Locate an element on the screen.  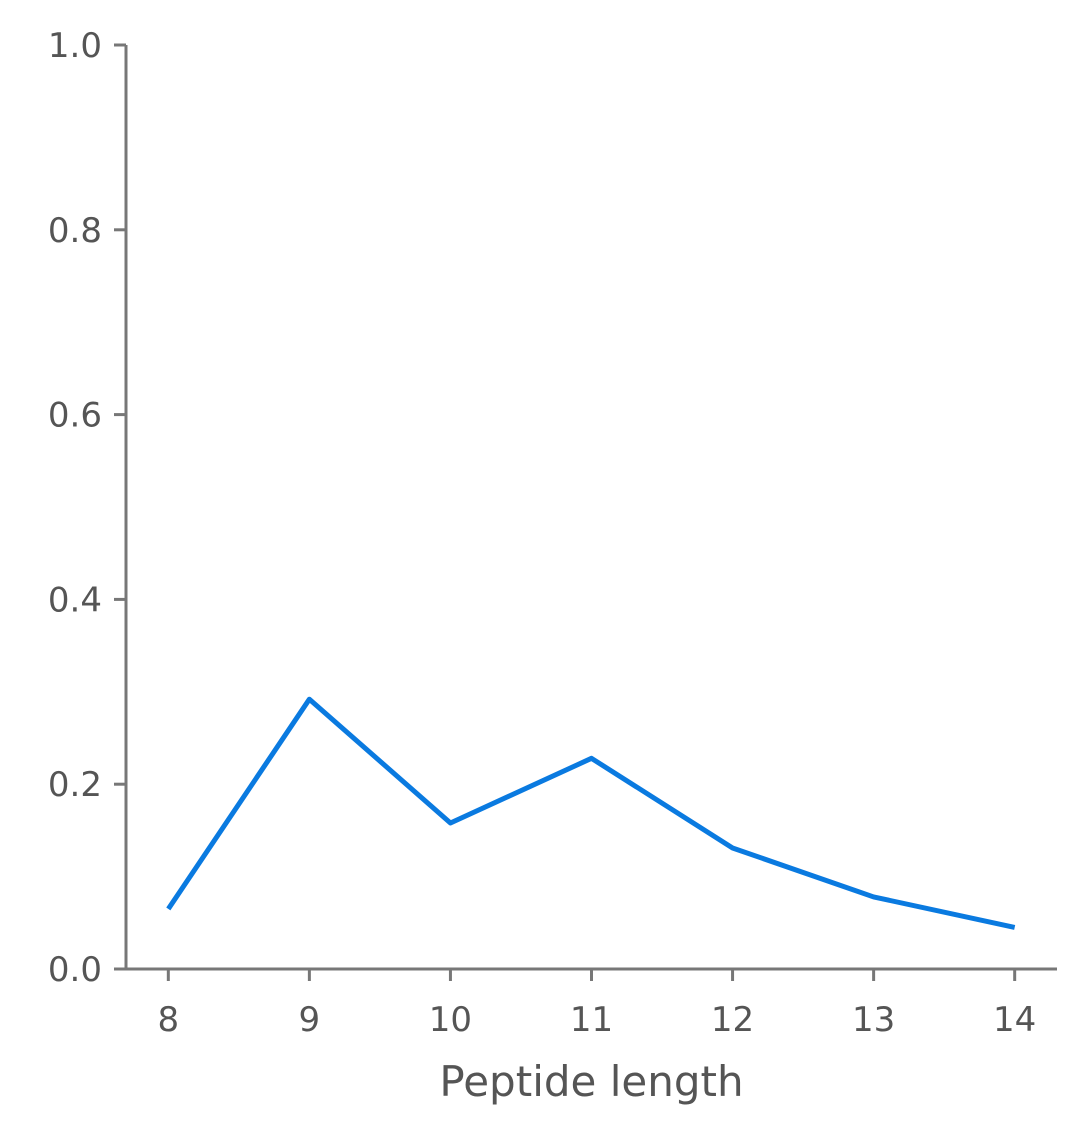
x-tick-label: 10 is located at coordinates (450, 1020).